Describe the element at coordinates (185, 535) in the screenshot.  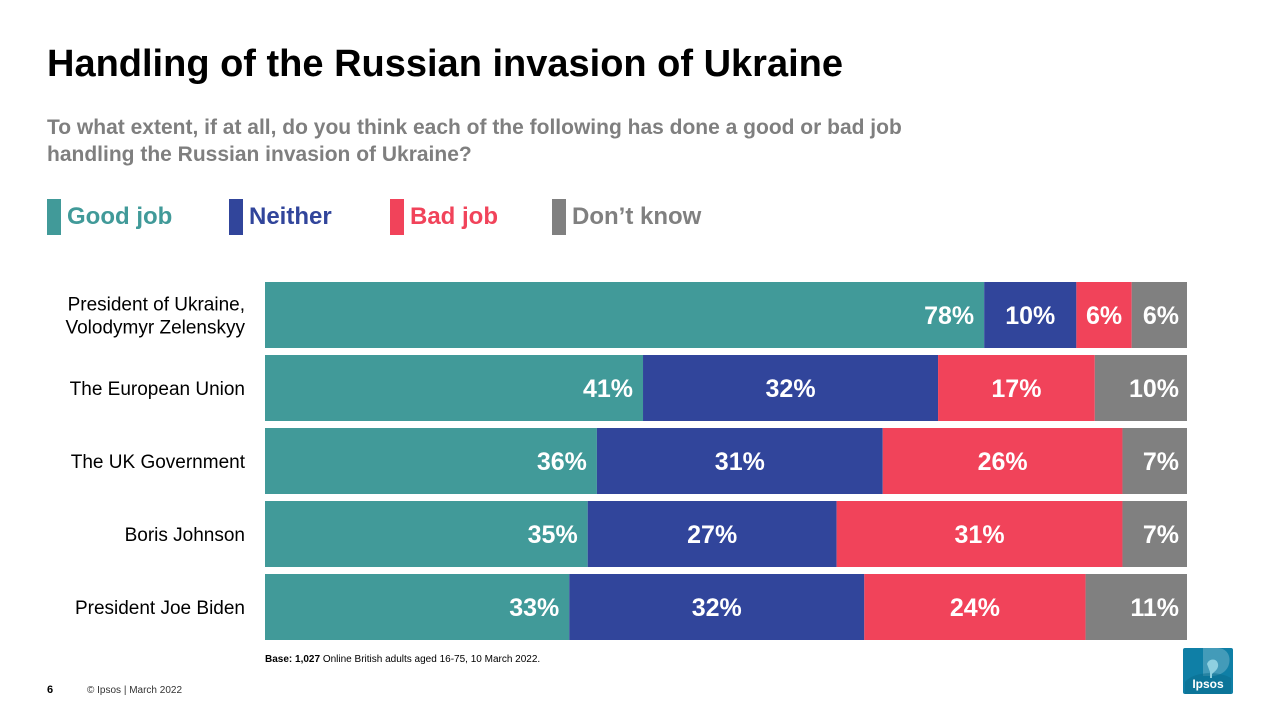
I see `row-label: Boris Johnson` at that location.